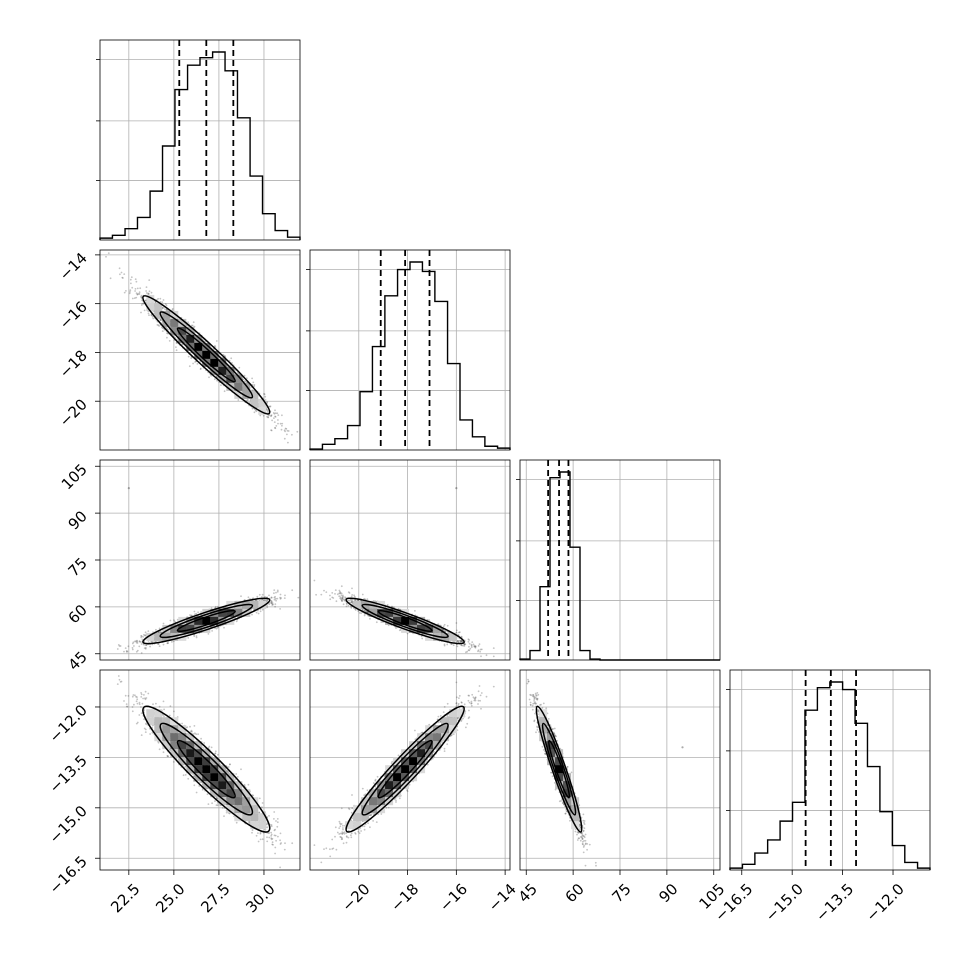 This screenshot has height=970, width=970. What do you see at coordinates (830, 775) in the screenshot?
I see `histogram-steps` at bounding box center [830, 775].